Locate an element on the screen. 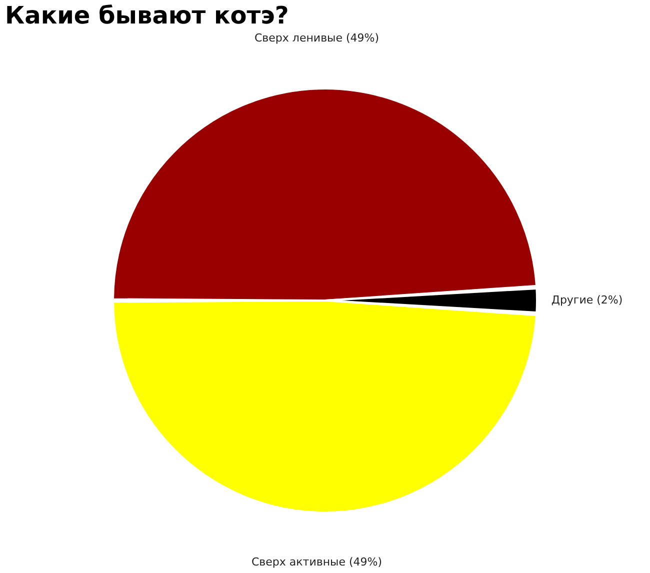 This screenshot has width=650, height=573. chart-title: Какие бывают котэ? is located at coordinates (147, 16).